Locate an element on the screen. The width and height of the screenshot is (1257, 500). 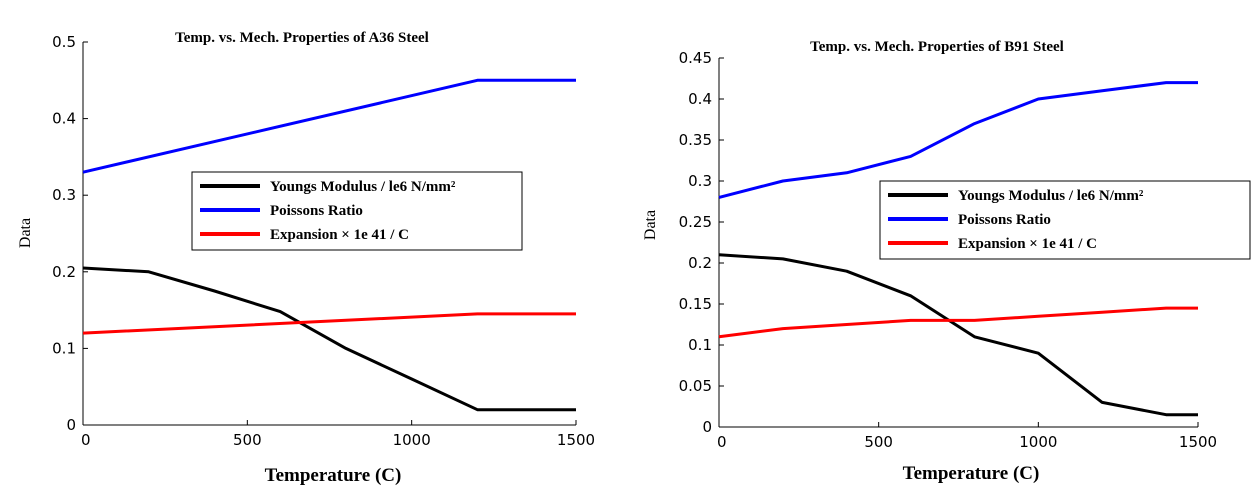
y-tick-label: 0.5 is located at coordinates (64, 42).